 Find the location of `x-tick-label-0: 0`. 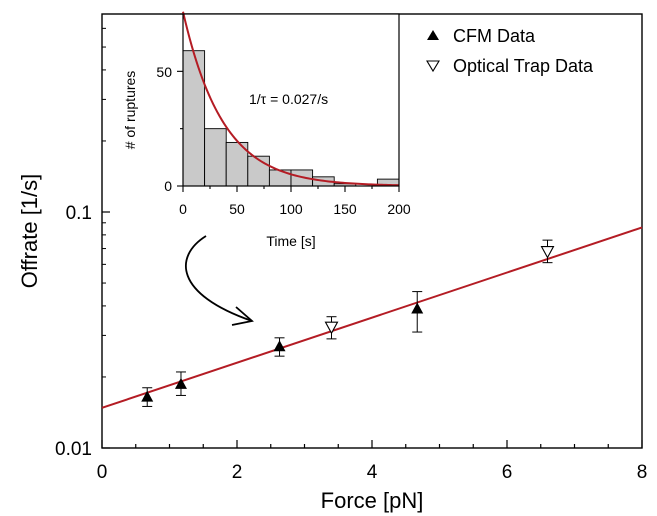

x-tick-label-0: 0 is located at coordinates (102, 472).